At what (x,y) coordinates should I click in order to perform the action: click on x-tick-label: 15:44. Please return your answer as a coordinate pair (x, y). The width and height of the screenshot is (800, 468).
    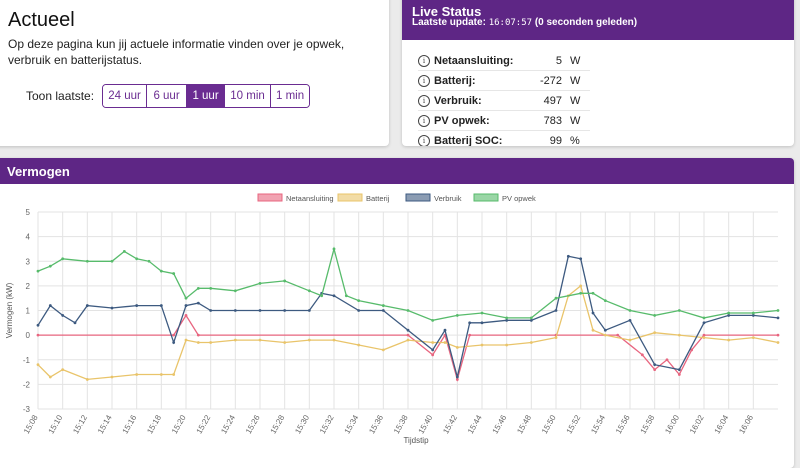
    Looking at the image, I should click on (475, 424).